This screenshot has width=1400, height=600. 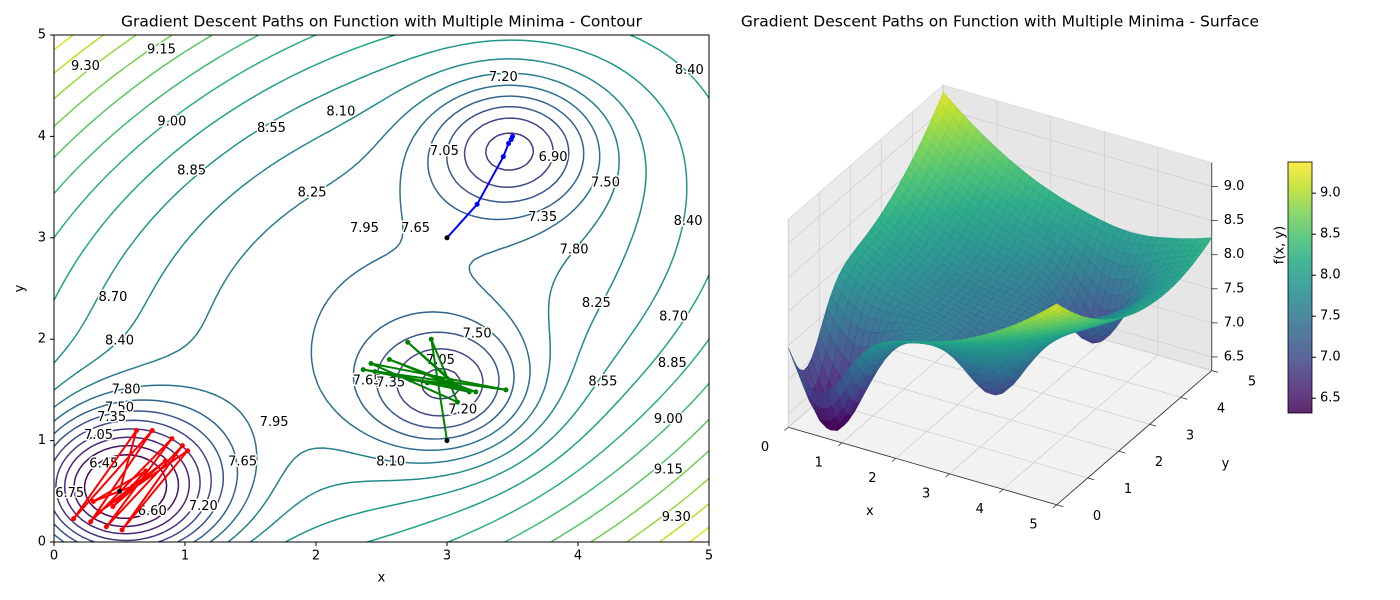 What do you see at coordinates (1234, 220) in the screenshot?
I see `z-tick-label: 8.5` at bounding box center [1234, 220].